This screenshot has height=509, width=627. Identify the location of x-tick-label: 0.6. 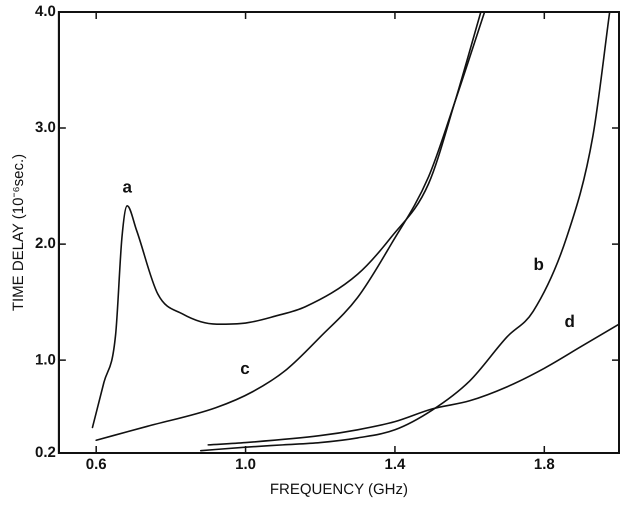
(96, 465).